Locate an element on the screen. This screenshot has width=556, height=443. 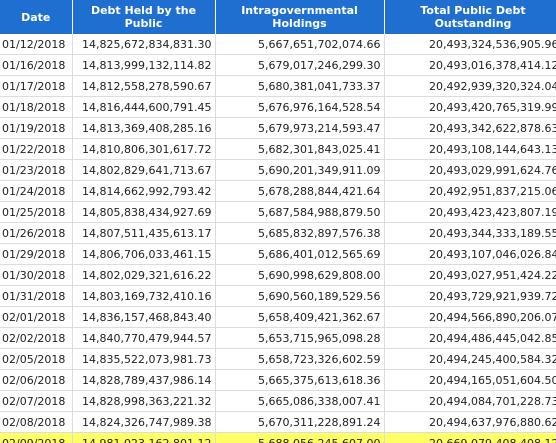
cell-total-public-debt: 20,493,107,046,026.84 is located at coordinates (470, 254).